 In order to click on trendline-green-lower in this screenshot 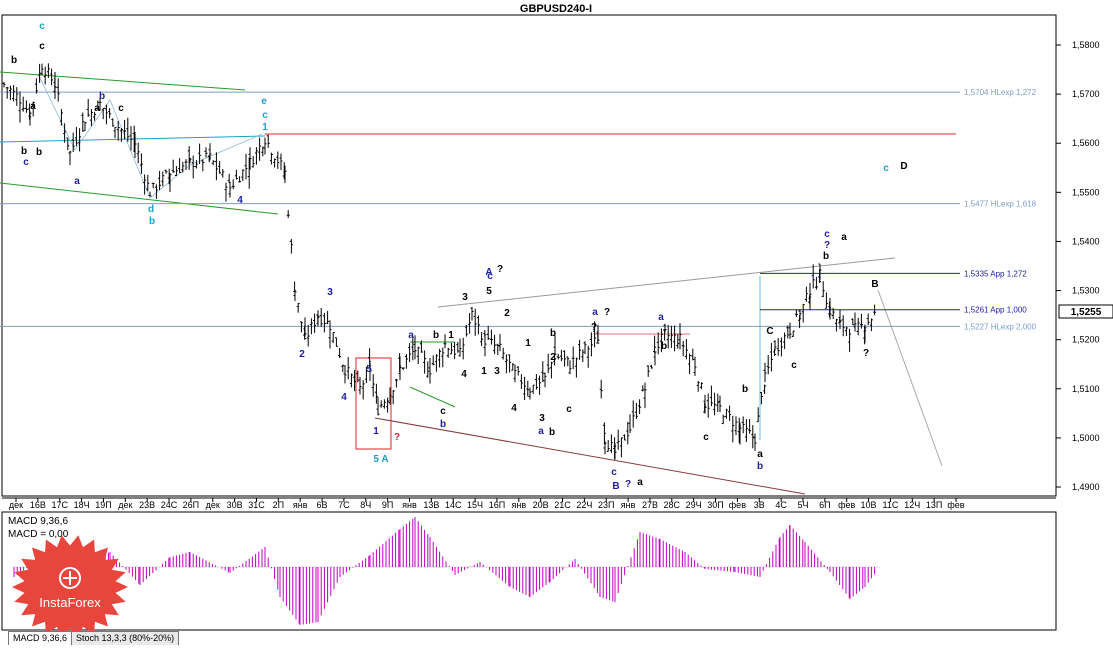, I will do `click(139, 198)`.